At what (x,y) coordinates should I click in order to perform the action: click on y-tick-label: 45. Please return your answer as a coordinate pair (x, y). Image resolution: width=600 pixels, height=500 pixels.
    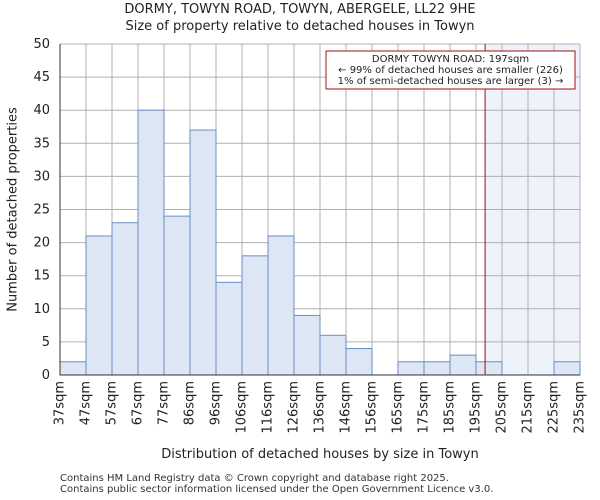
    Looking at the image, I should click on (41, 77).